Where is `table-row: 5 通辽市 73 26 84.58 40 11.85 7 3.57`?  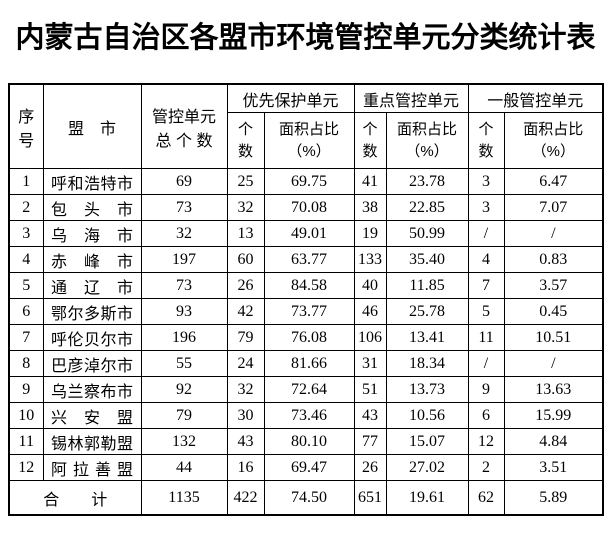
table-row: 5 通辽市 73 26 84.58 40 11.85 7 3.57 is located at coordinates (306, 286).